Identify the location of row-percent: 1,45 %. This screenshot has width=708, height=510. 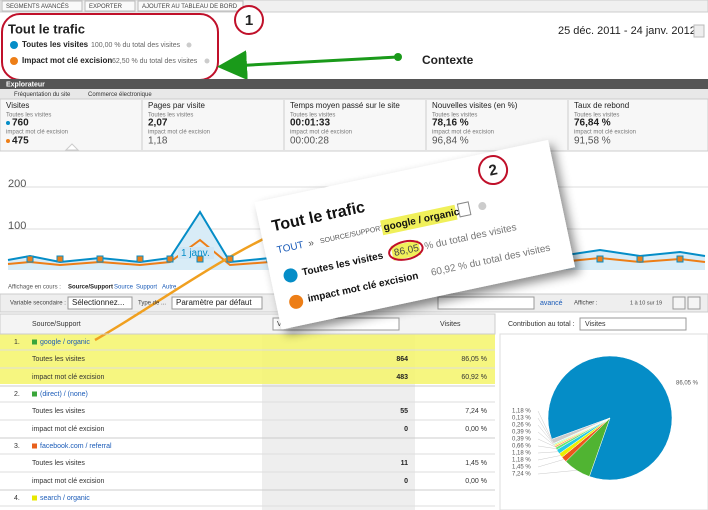
(476, 463).